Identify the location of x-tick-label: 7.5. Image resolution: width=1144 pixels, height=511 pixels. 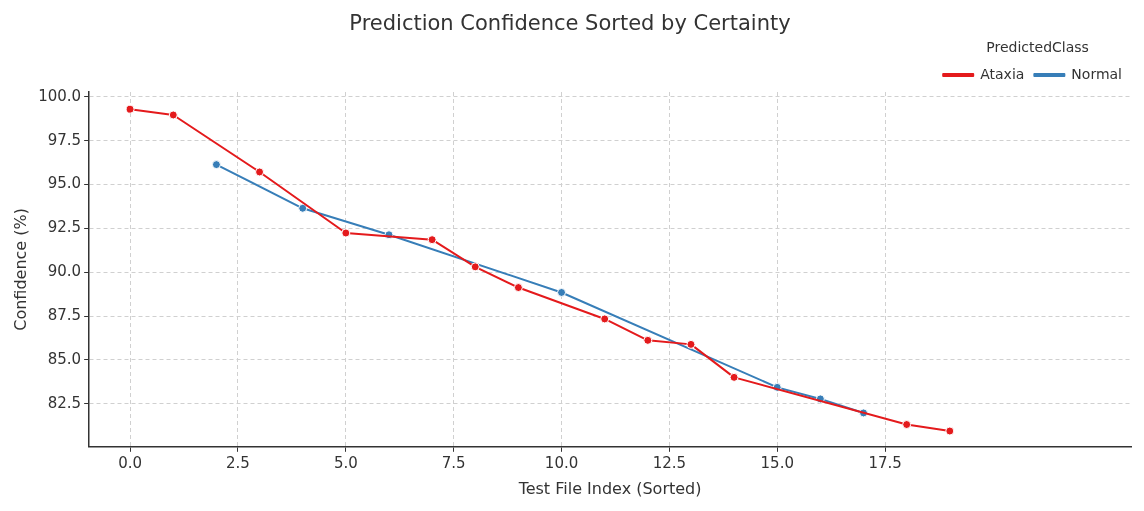
(453, 462).